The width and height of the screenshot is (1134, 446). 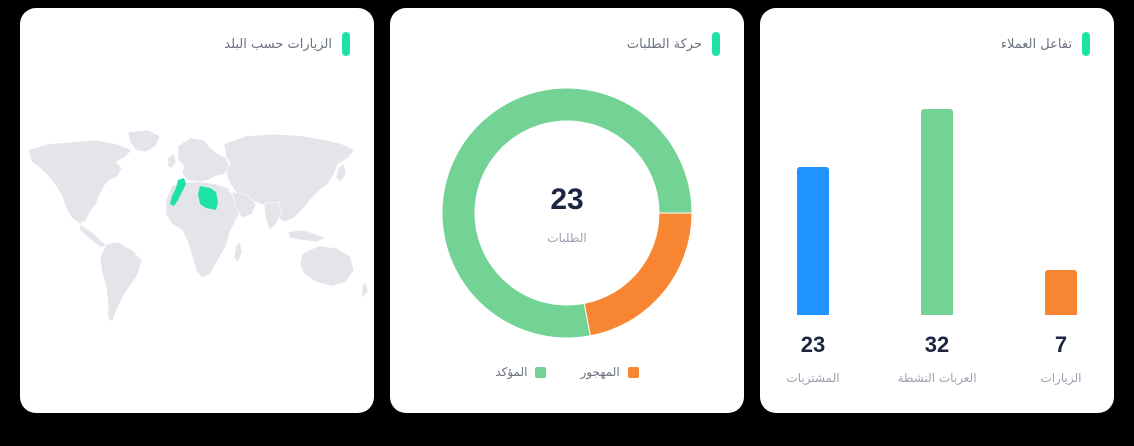 I want to click on card-header: الزيارات حسب البلد, so click(x=287, y=44).